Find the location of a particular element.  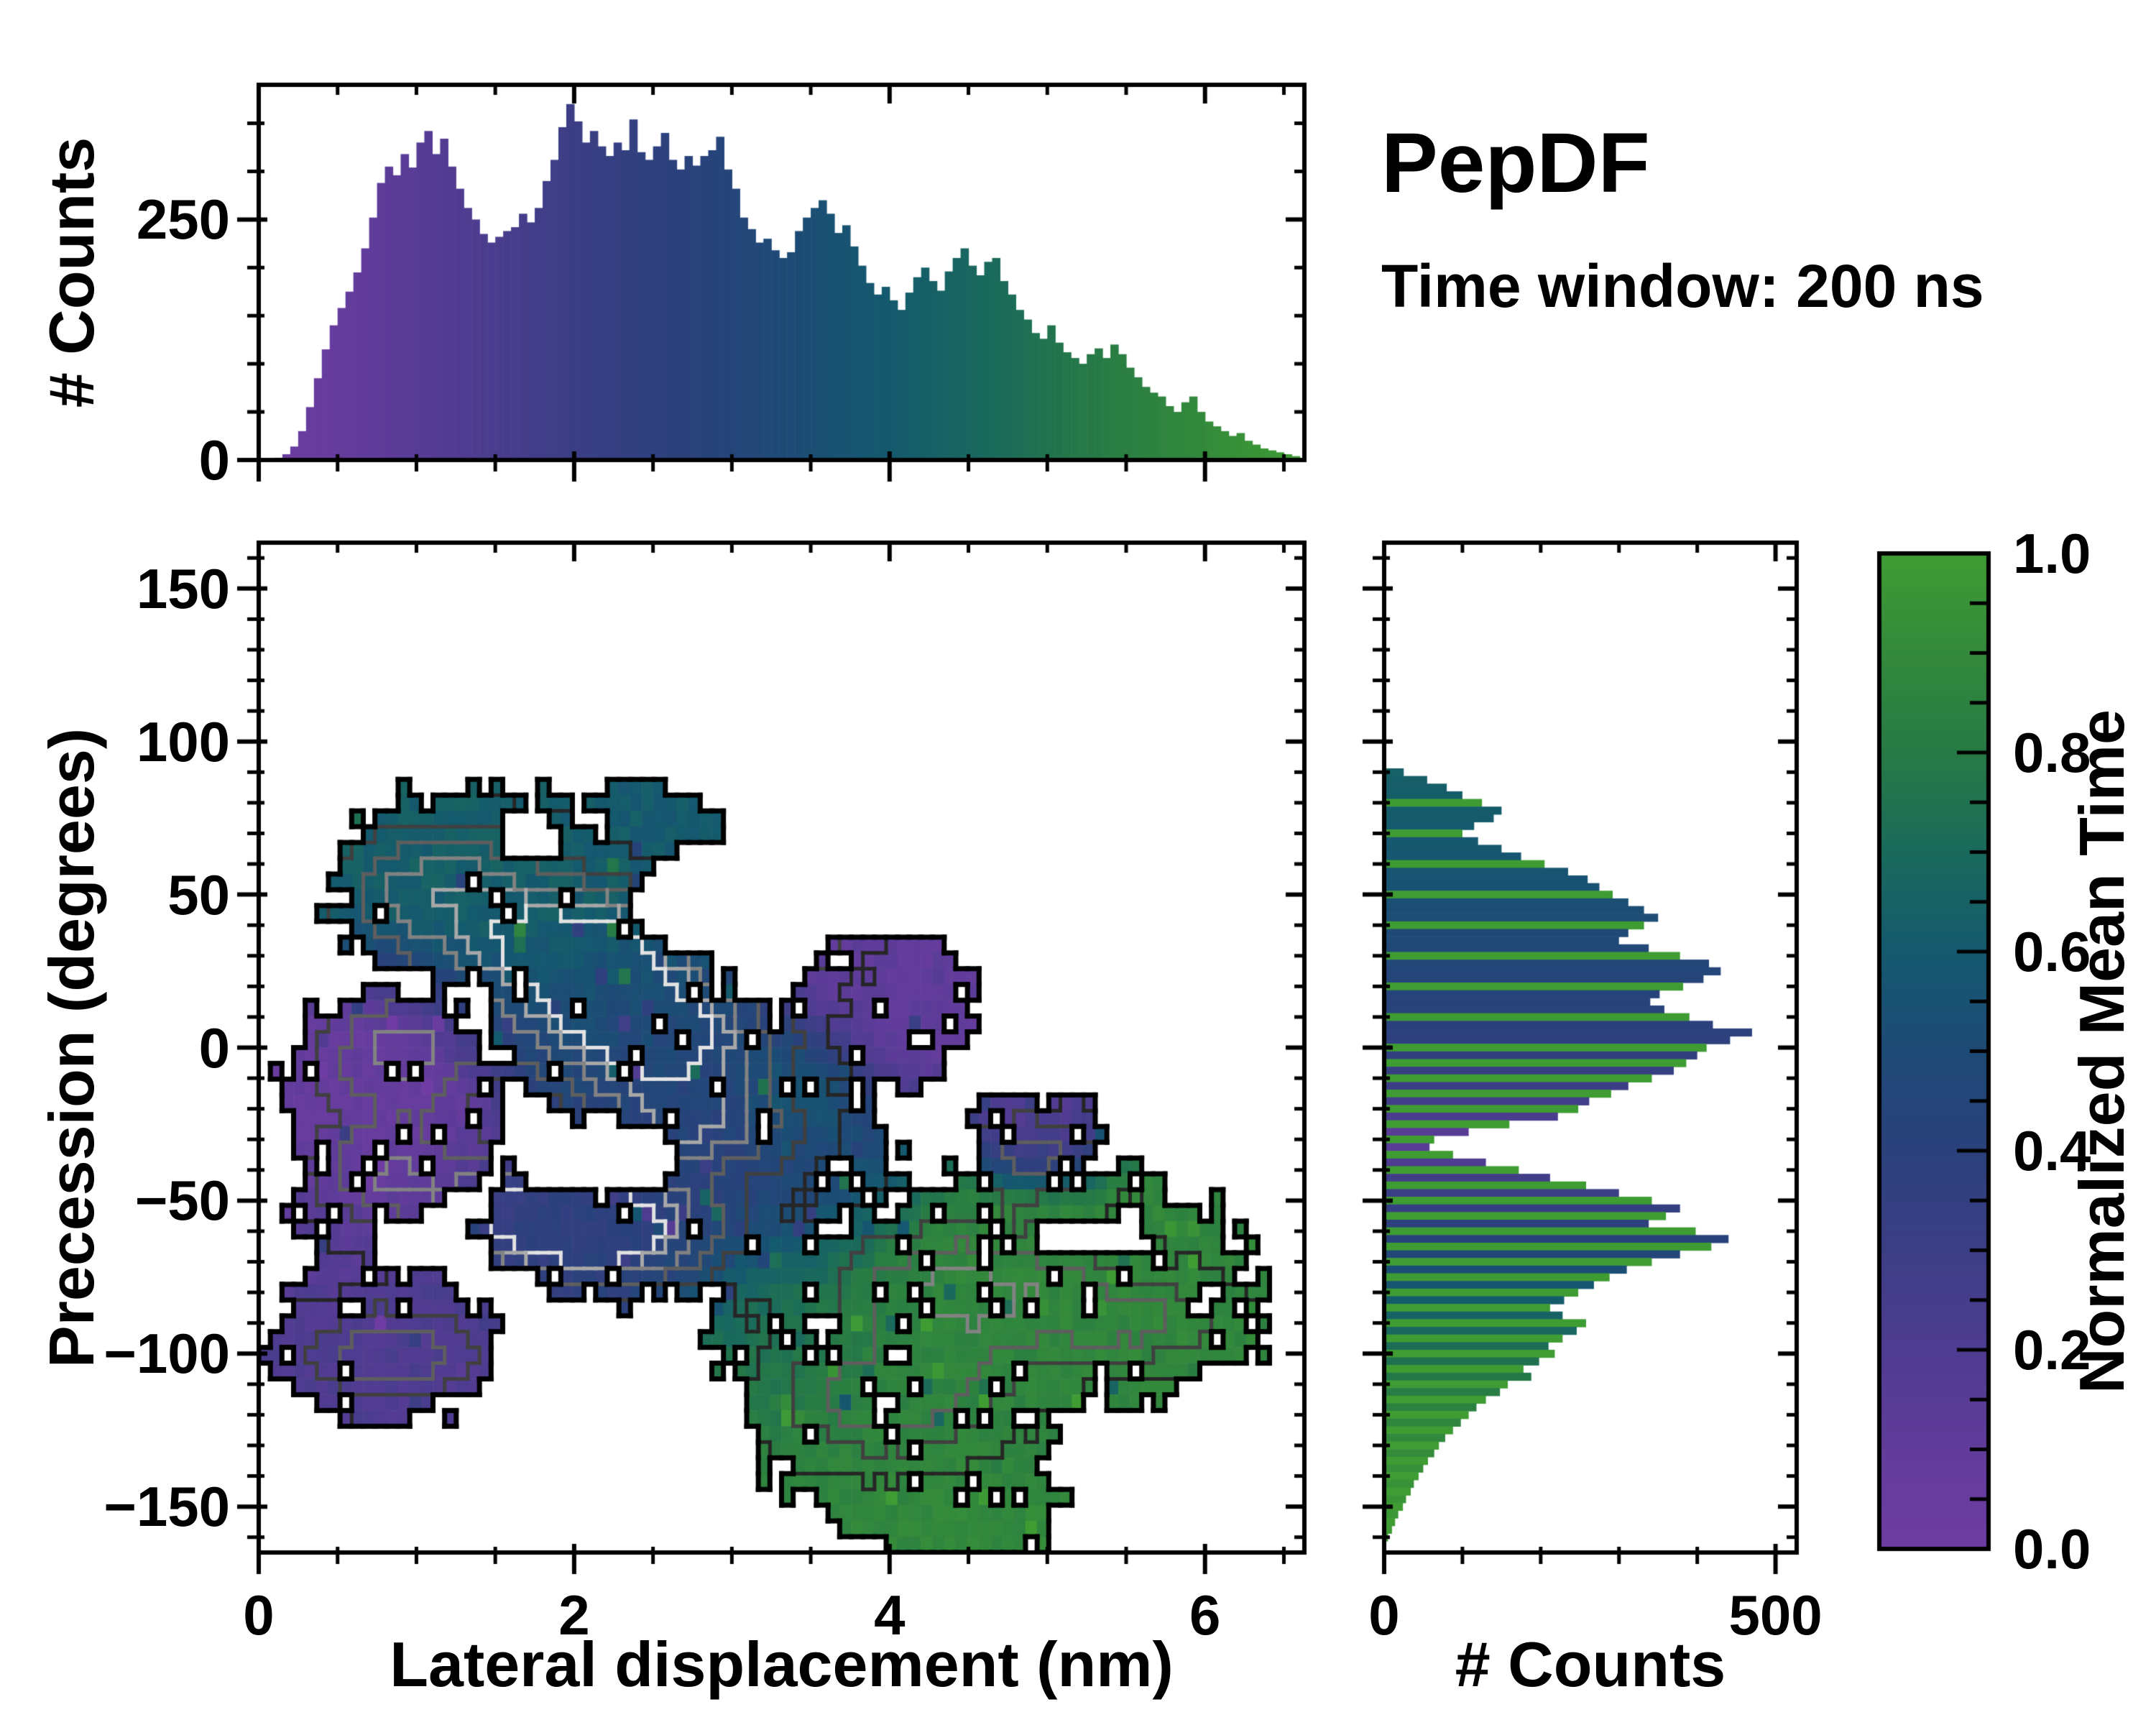

tick-label: 0.4 is located at coordinates (2052, 1150).